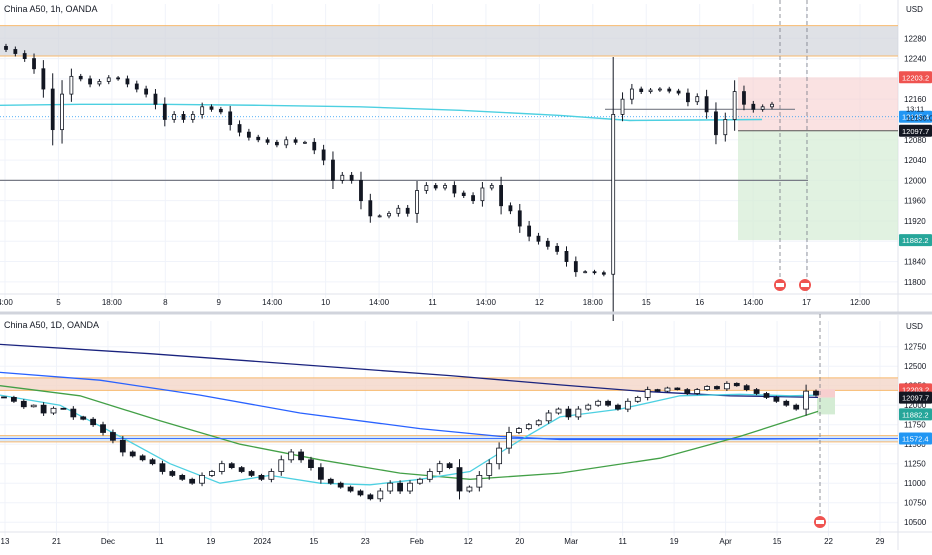 The width and height of the screenshot is (932, 555). What do you see at coordinates (806, 302) in the screenshot?
I see `x-tick-label: 17` at bounding box center [806, 302].